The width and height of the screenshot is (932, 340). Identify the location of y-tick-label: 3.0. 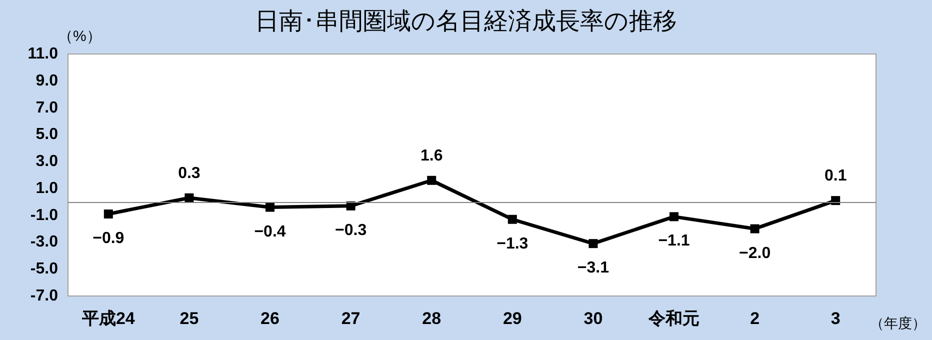
(47, 161).